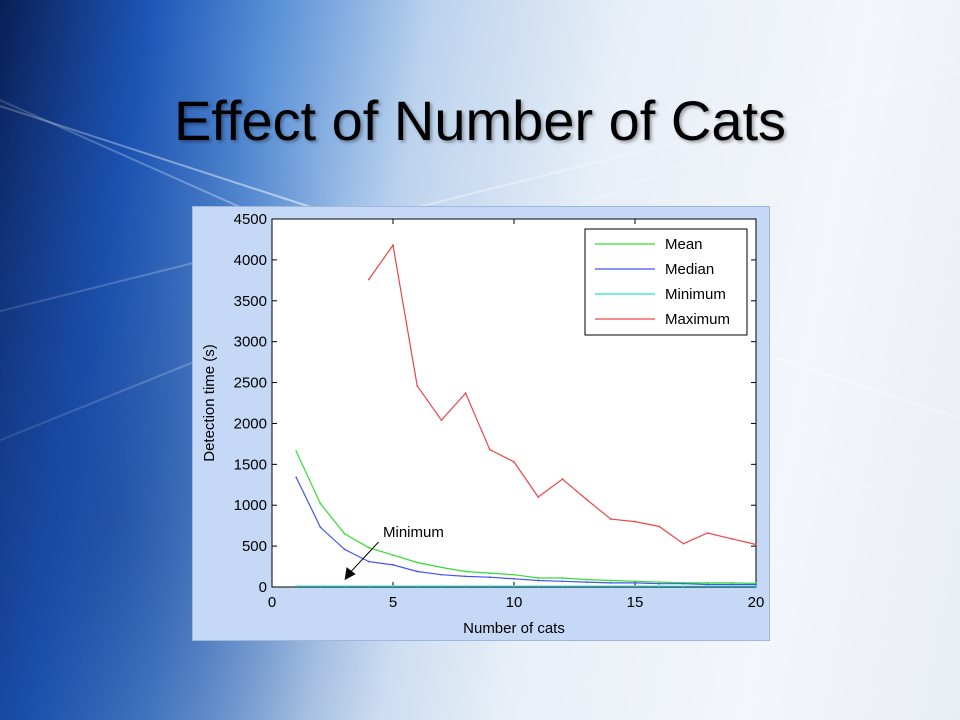  I want to click on y-tick-label: 3000, so click(250, 342).